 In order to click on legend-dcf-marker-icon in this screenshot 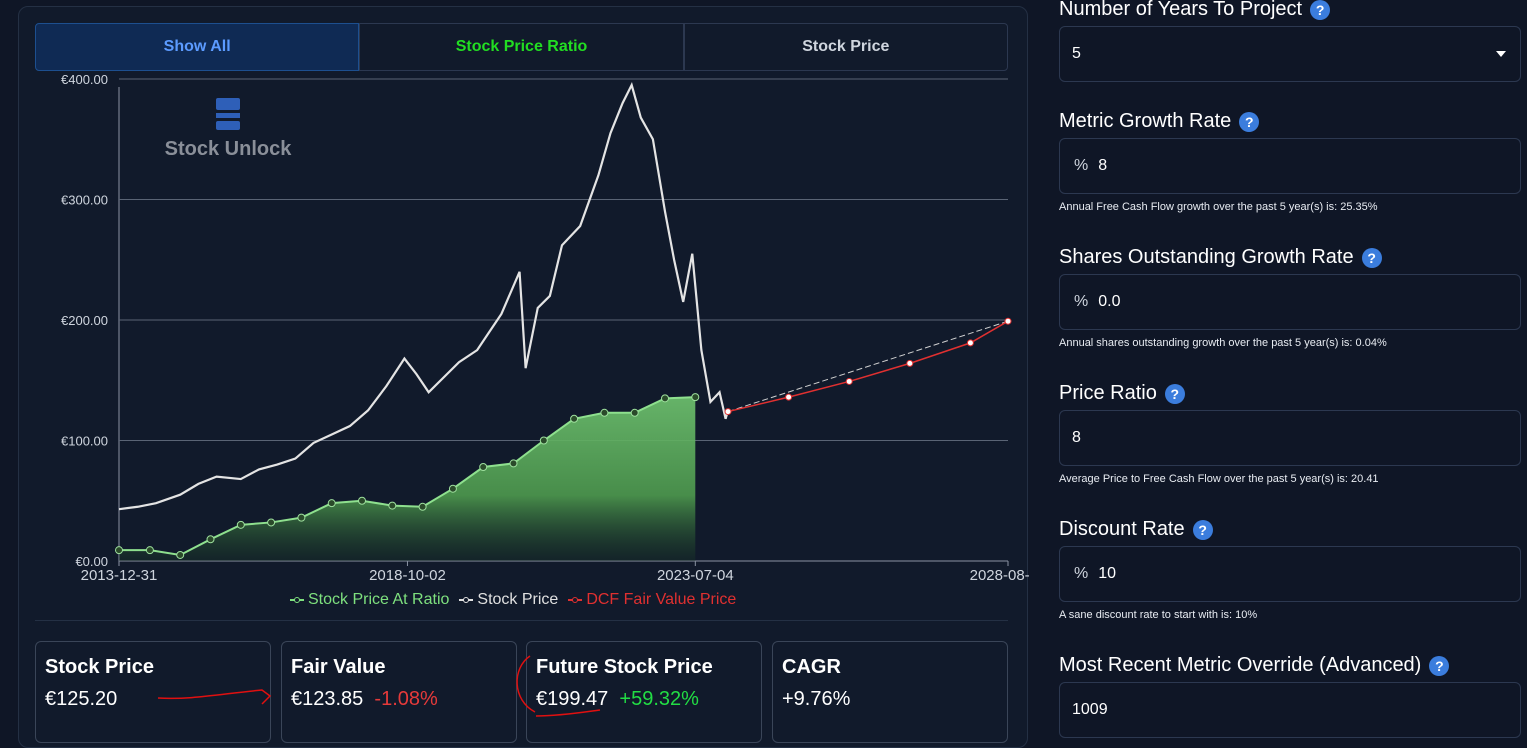, I will do `click(575, 600)`.